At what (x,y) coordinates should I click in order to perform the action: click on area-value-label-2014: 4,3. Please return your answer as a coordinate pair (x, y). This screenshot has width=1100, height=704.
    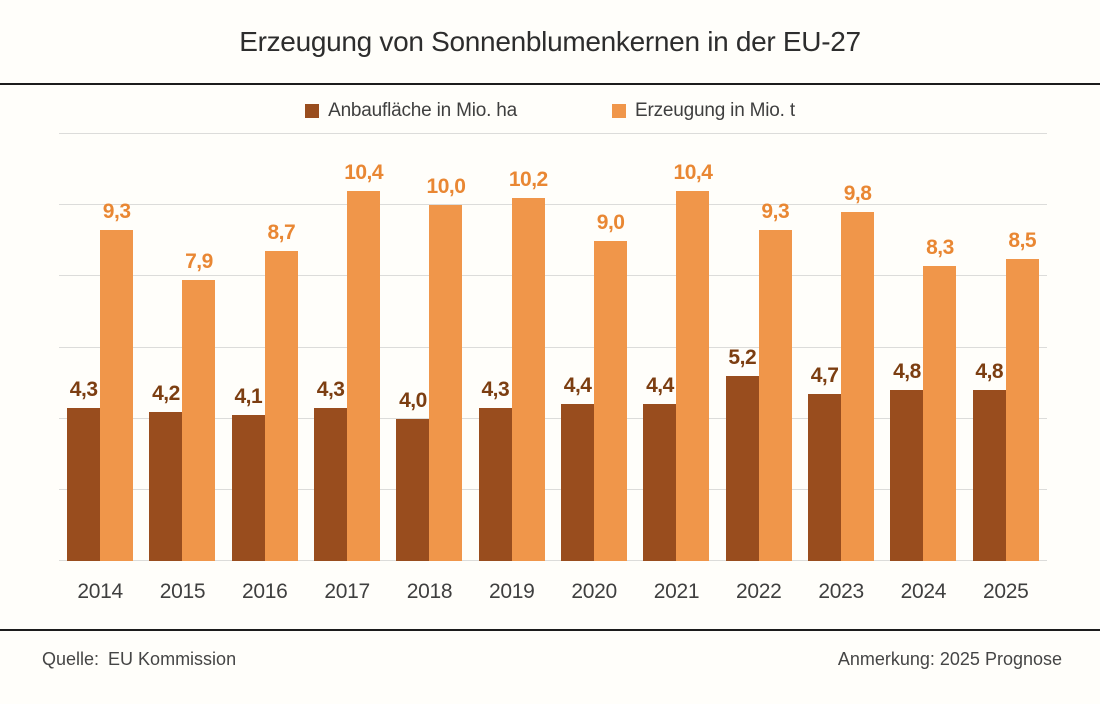
    Looking at the image, I should click on (83, 389).